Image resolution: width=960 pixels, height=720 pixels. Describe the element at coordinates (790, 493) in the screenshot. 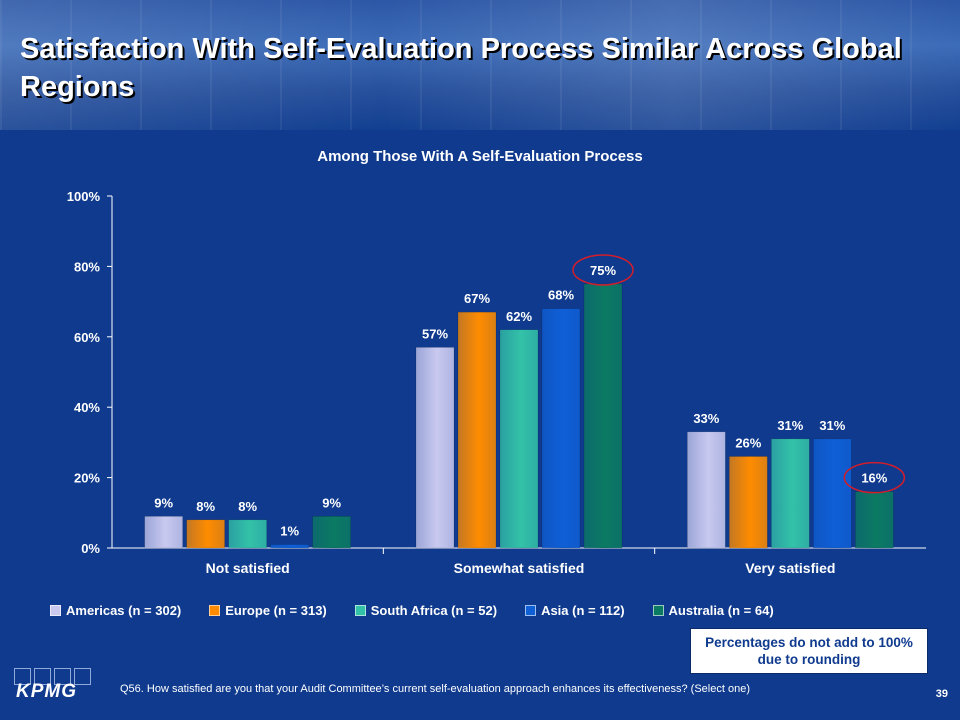

I see `bar-south-africa-very-satisfied` at that location.